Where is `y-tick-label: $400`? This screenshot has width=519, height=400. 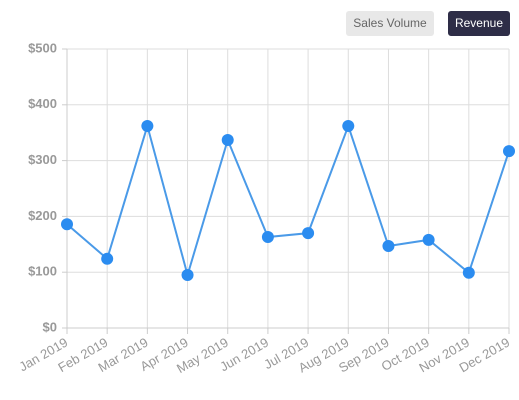 y-tick-label: $400 is located at coordinates (42, 103).